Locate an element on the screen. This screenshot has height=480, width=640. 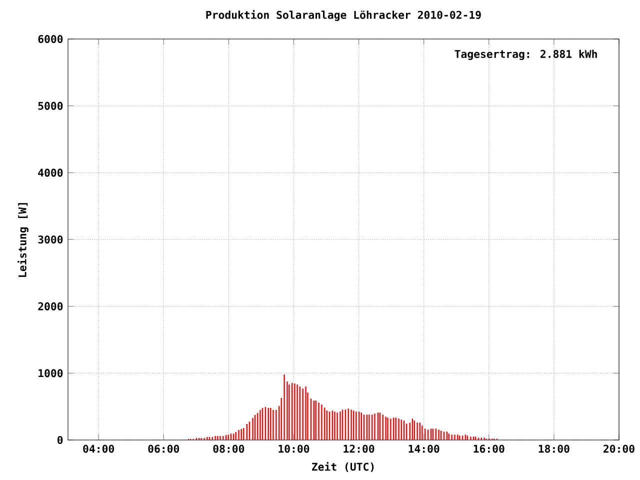
y-tick-label: 6000 is located at coordinates (50, 39).